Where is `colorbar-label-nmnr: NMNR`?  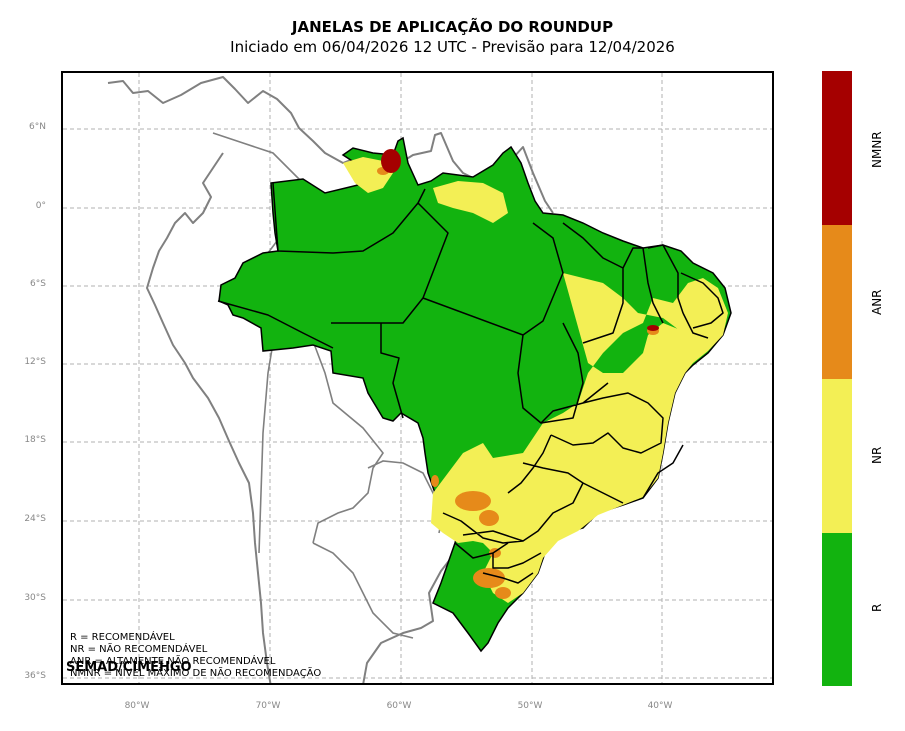
colorbar-label-nmnr: NMNR is located at coordinates (877, 150).